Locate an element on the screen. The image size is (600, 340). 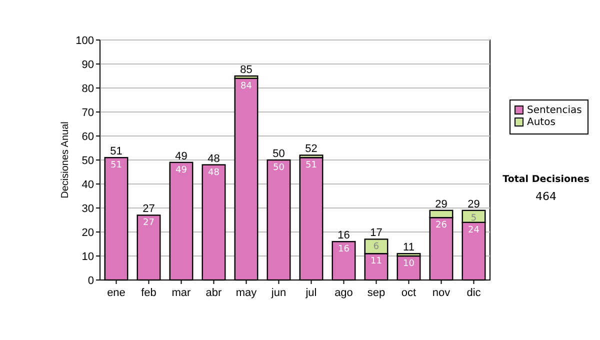
total-label: 52 is located at coordinates (311, 149).